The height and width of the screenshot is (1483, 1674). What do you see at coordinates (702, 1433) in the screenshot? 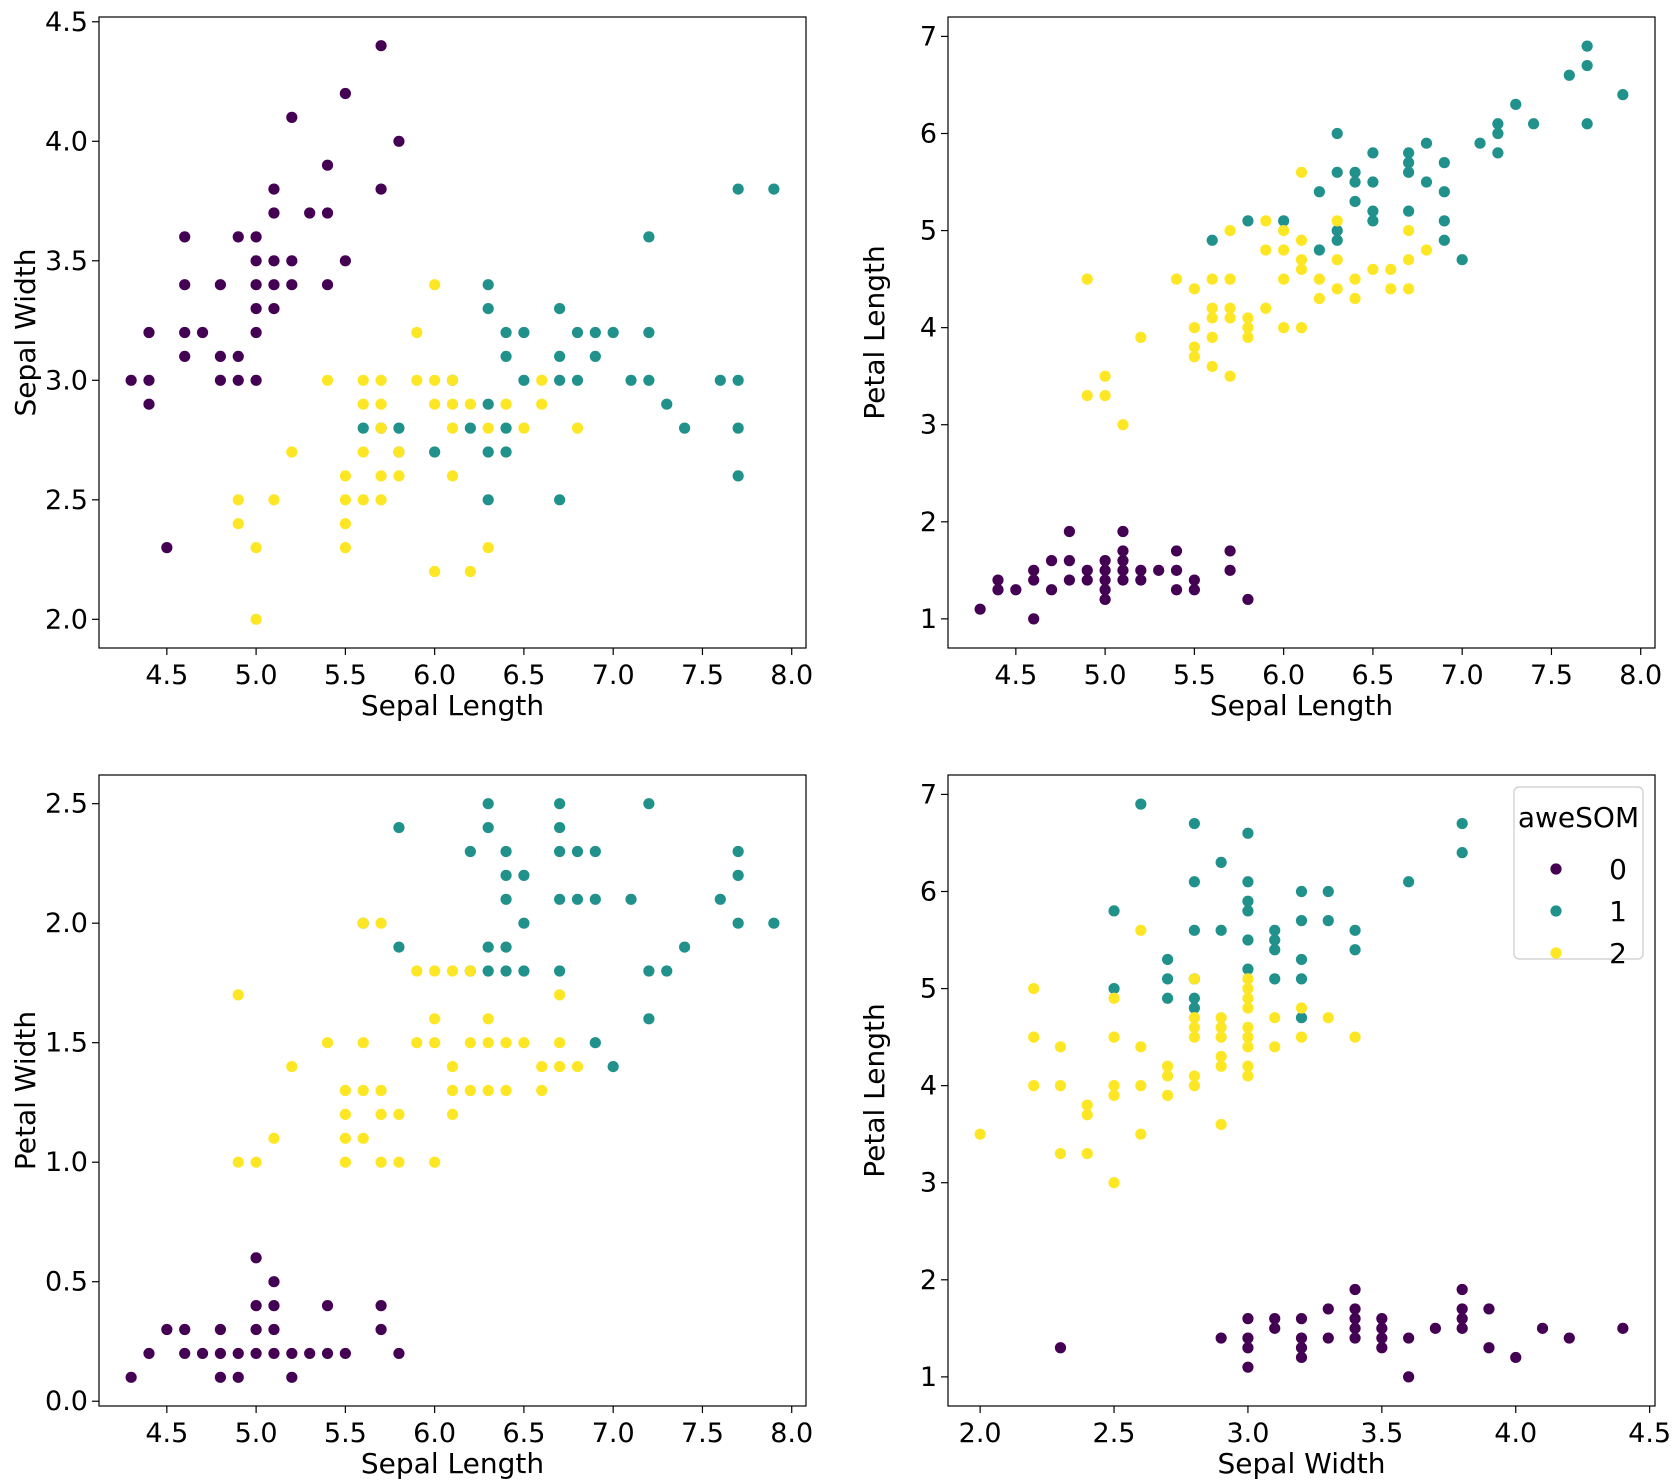
I see `x-tick-label: 7.5` at bounding box center [702, 1433].